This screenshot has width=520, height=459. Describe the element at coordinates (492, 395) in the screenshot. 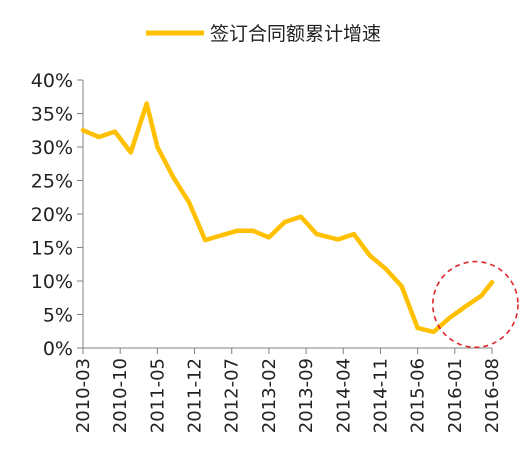

I see `x-tick-label: 2016-08` at that location.